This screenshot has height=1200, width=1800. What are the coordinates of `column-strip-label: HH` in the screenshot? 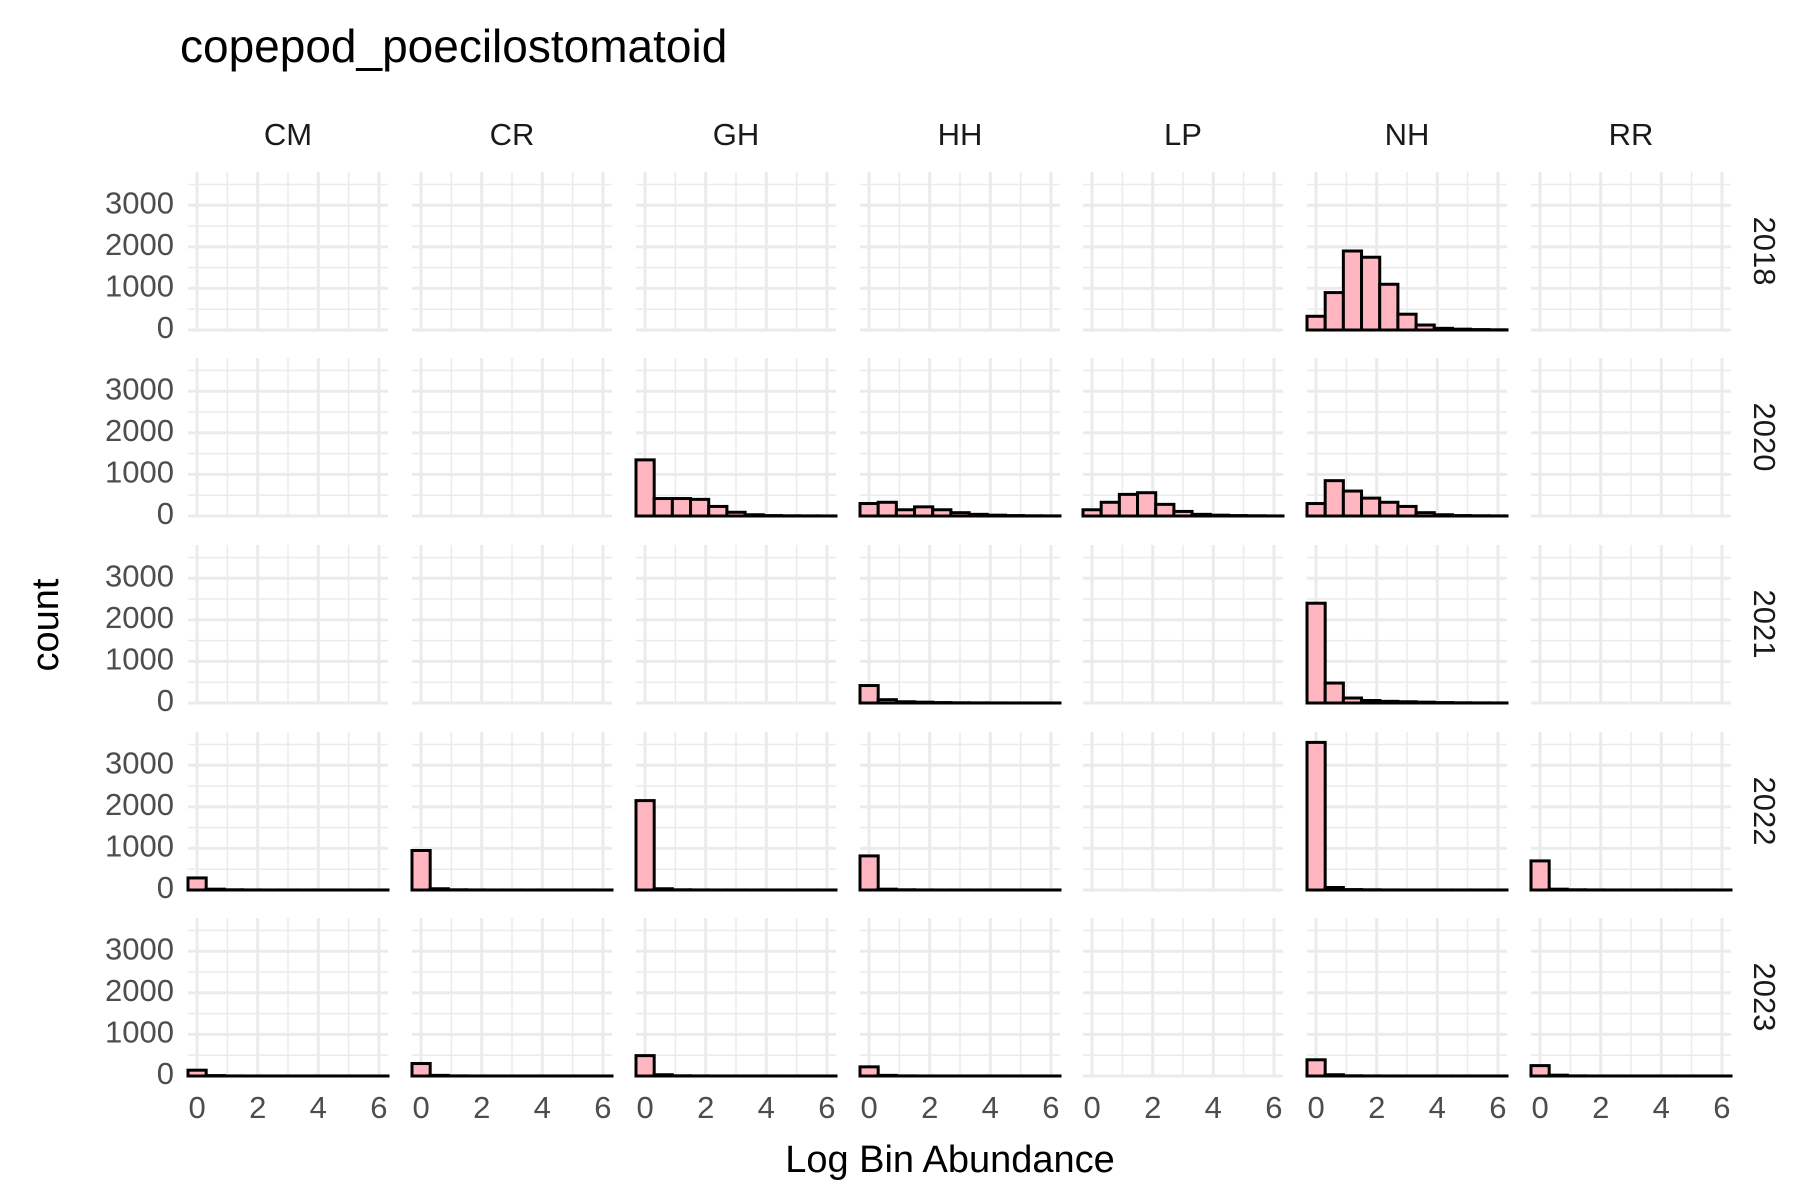 It's located at (960, 134).